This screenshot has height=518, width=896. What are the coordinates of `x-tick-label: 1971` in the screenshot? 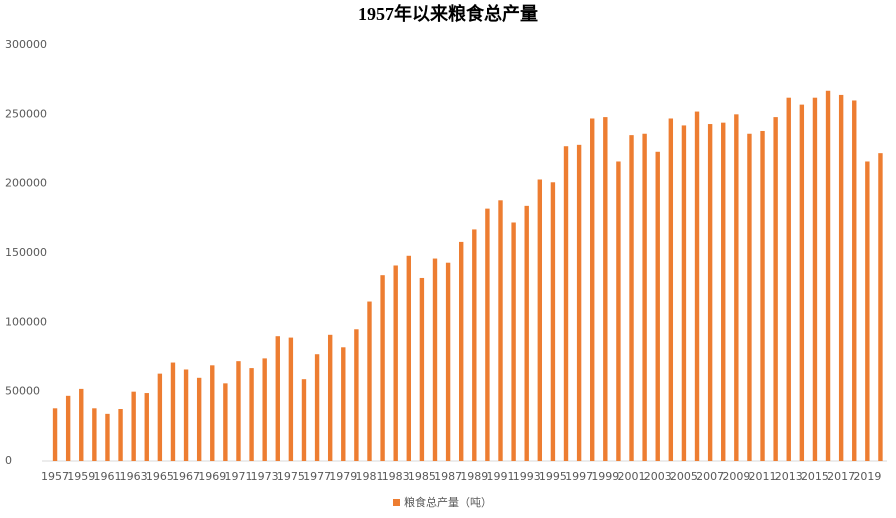 It's located at (238, 476).